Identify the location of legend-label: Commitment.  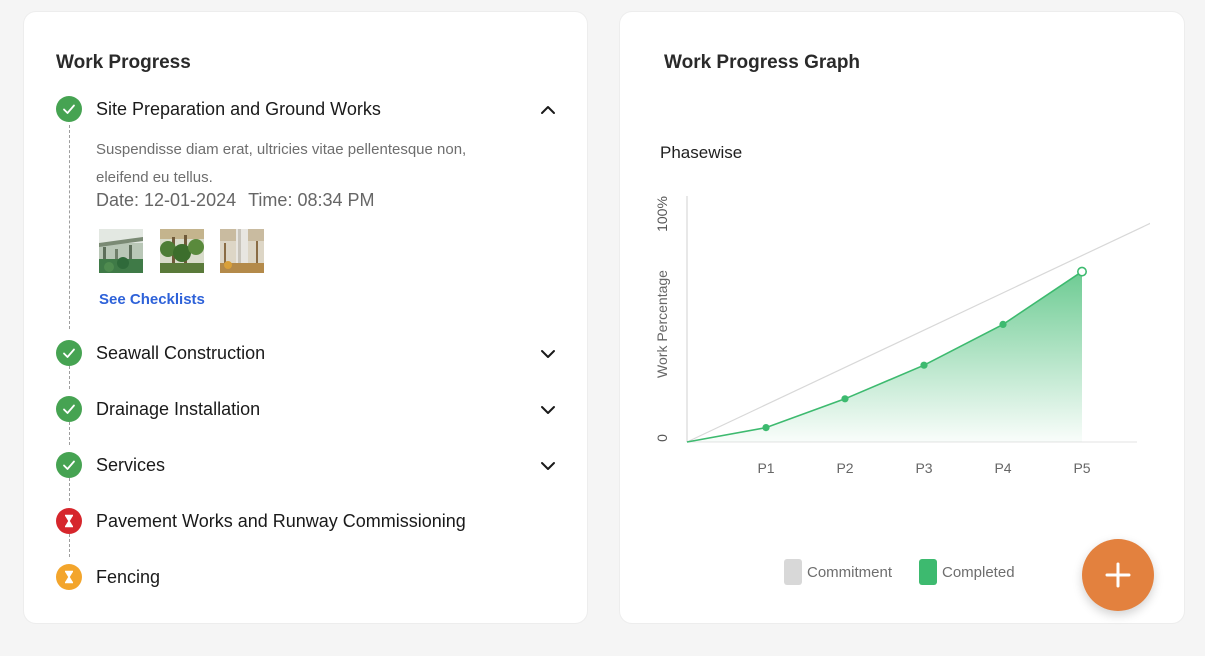
(850, 572).